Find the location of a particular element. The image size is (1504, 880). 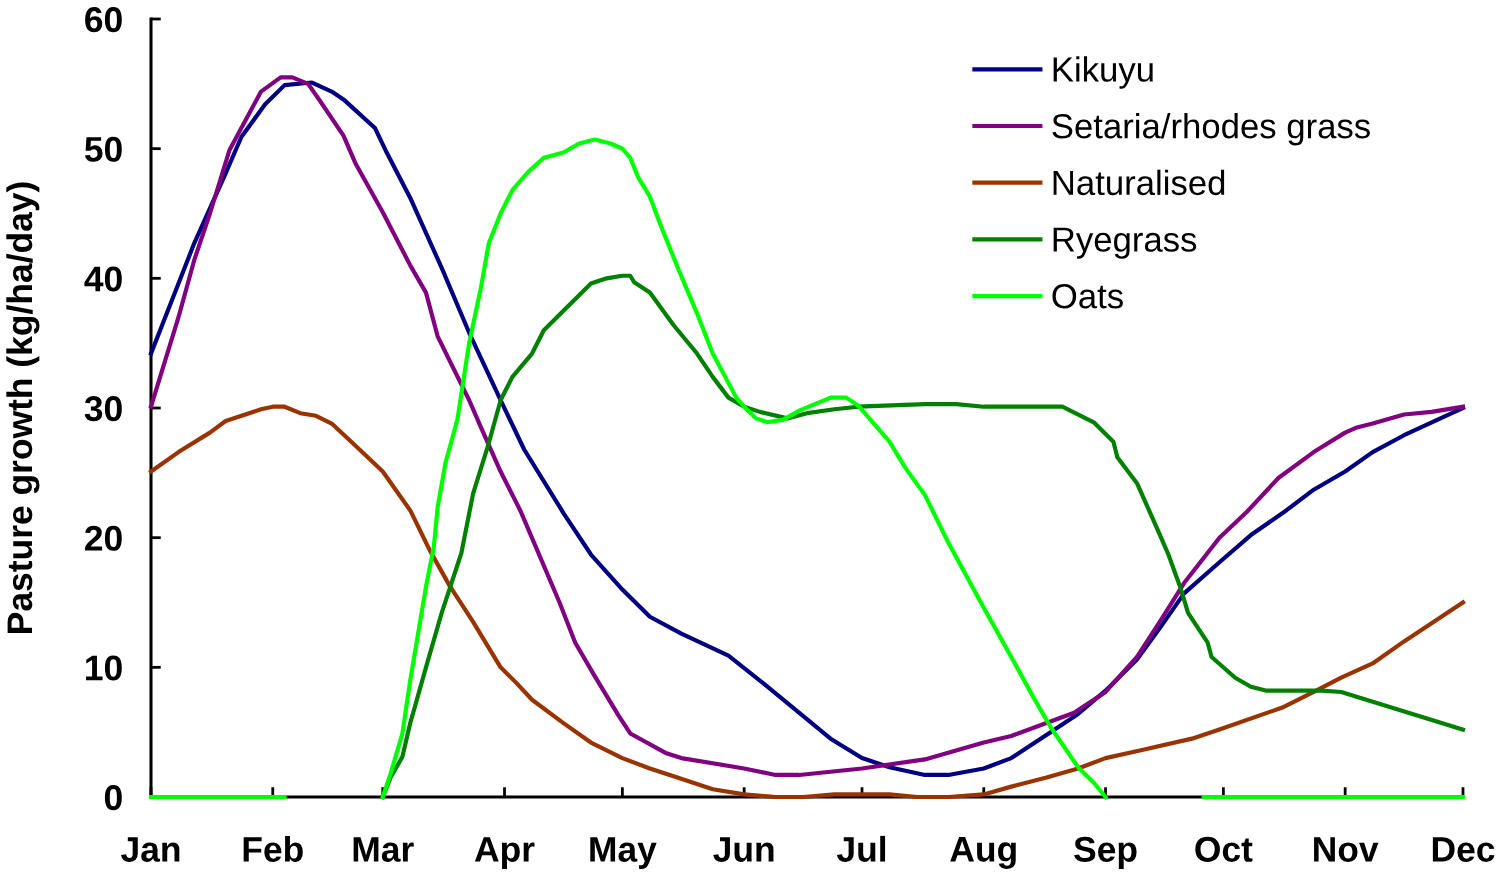

y-tick-label: 20 is located at coordinates (103, 538).